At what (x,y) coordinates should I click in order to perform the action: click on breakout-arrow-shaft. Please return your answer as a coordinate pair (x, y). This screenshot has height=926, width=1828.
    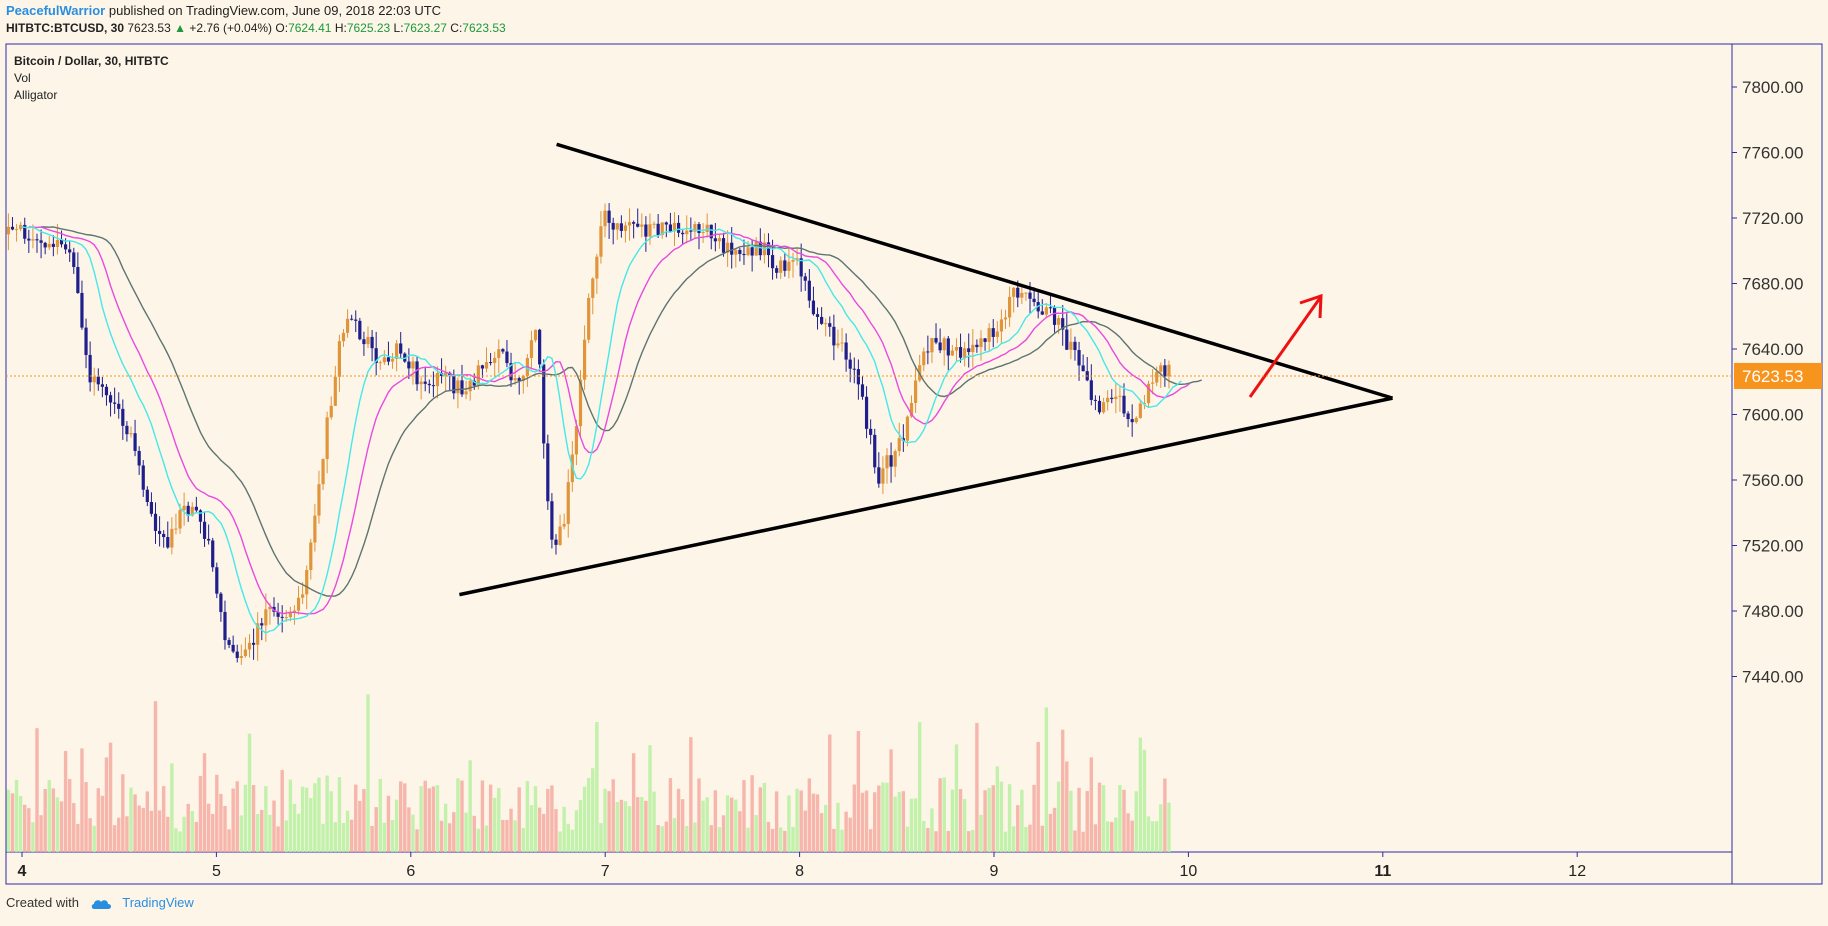
    Looking at the image, I should click on (1285, 347).